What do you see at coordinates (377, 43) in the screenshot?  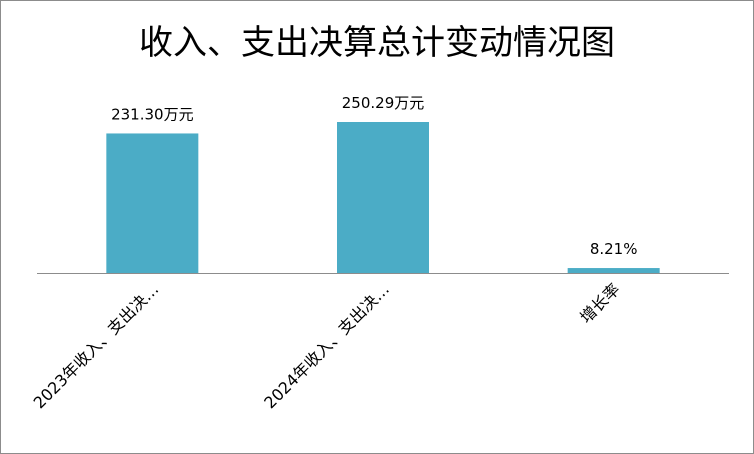 I see `chart-title: 收入、支出决算总计变动情况图` at bounding box center [377, 43].